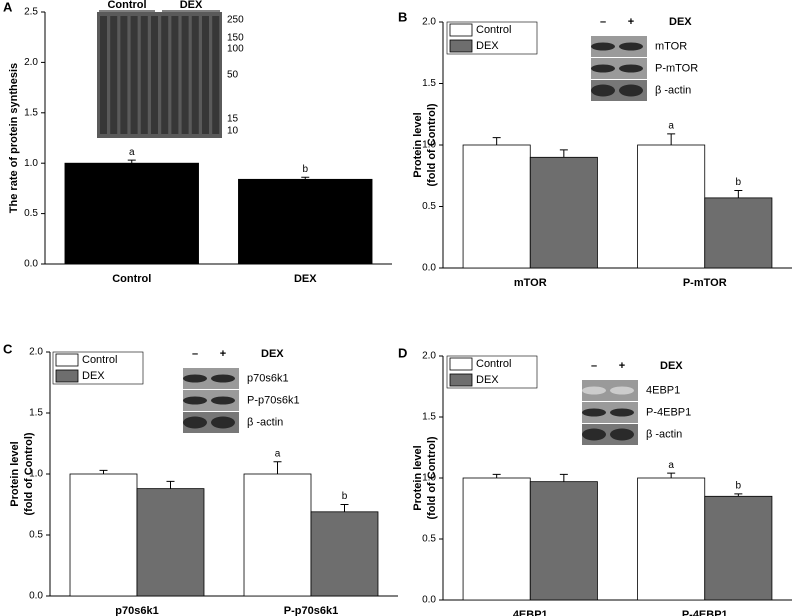 The width and height of the screenshot is (796, 616). What do you see at coordinates (530, 283) in the screenshot?
I see `x-tick-label: mTOR` at bounding box center [530, 283].